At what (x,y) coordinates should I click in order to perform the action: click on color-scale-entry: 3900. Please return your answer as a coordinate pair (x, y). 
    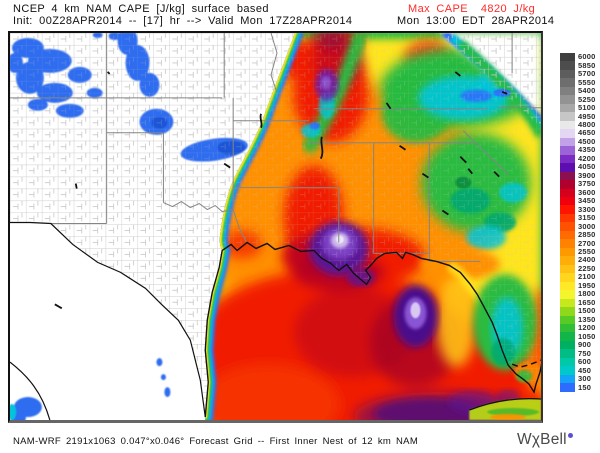
    Looking at the image, I should click on (578, 175).